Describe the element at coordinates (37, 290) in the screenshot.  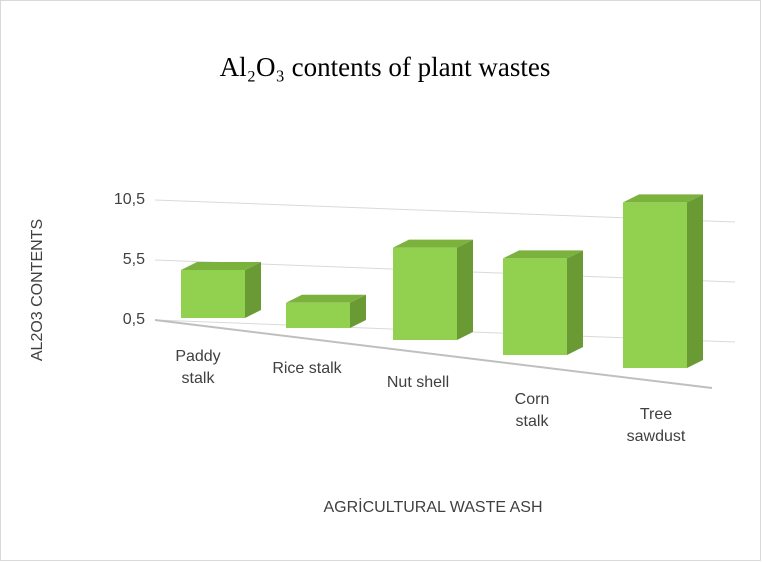
I see `y-axis-title: AL2O3 CONTENTS` at that location.